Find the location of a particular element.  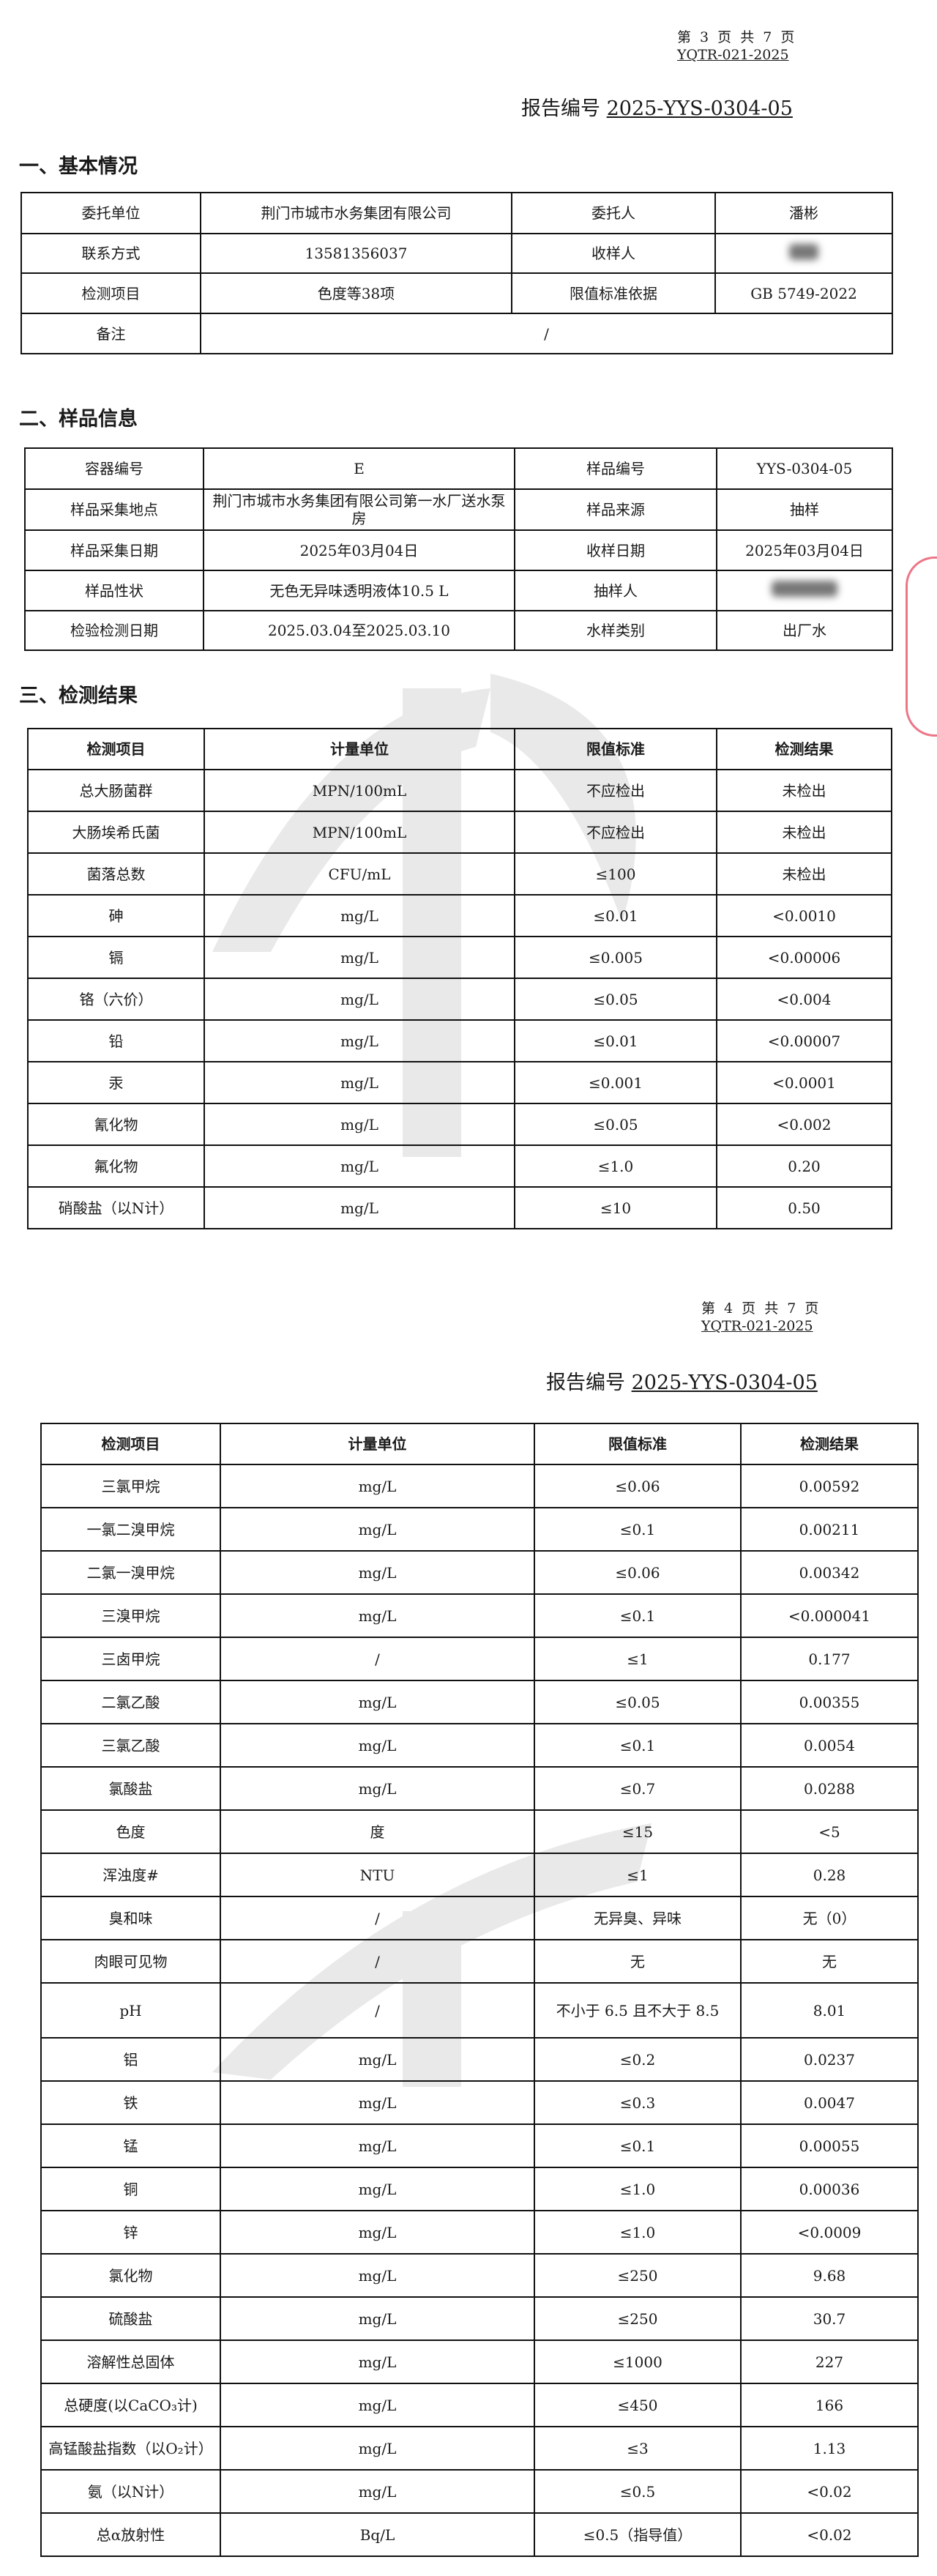

limit: ≤10 is located at coordinates (615, 1207).